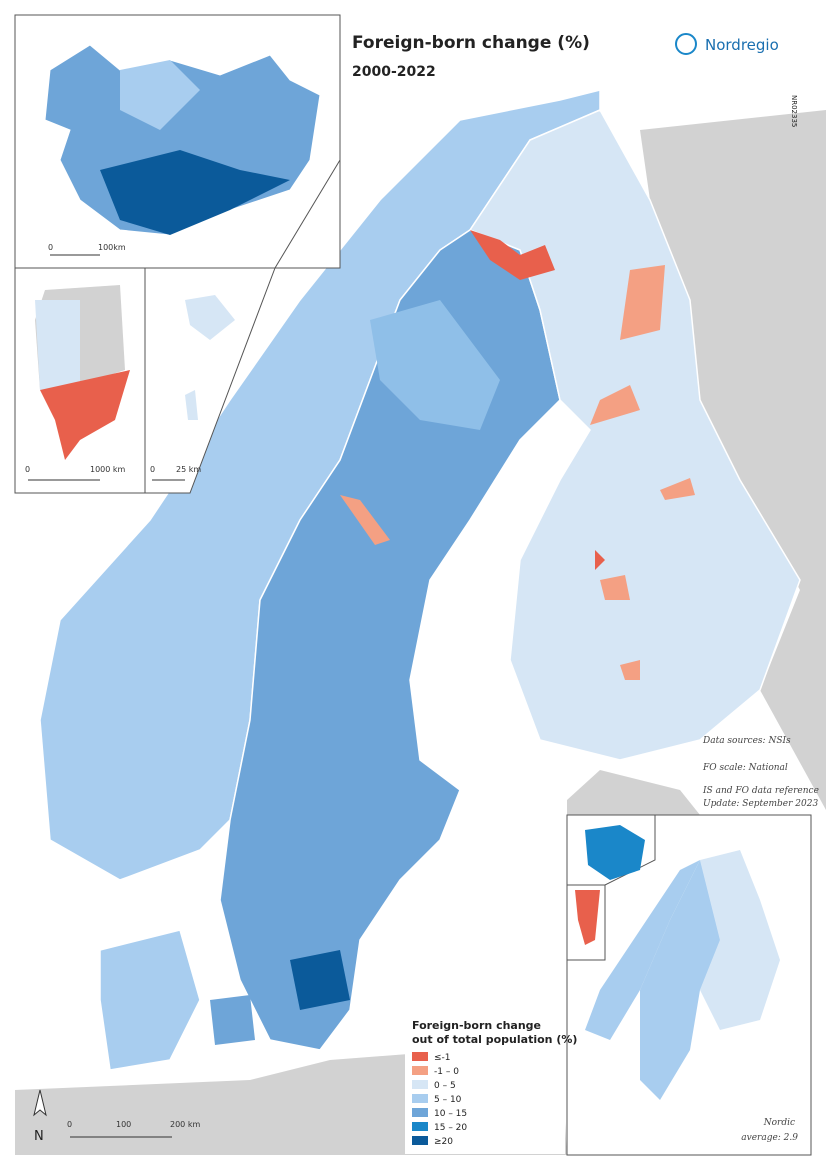 Image resolution: width=826 pixels, height=1170 pixels. Describe the element at coordinates (123, 1124) in the screenshot. I see `scale-label: 100` at that location.